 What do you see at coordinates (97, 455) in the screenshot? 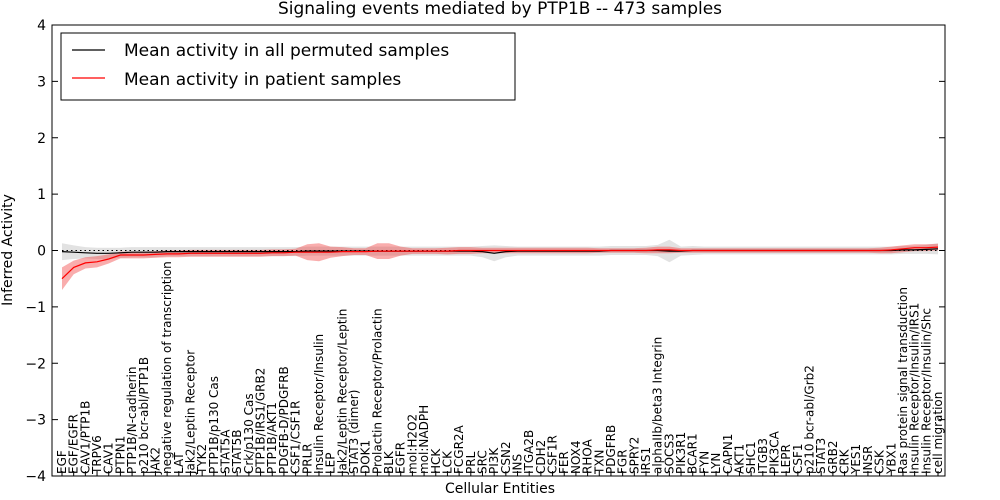
I see `x-tick-label: TRPV6` at bounding box center [97, 455].